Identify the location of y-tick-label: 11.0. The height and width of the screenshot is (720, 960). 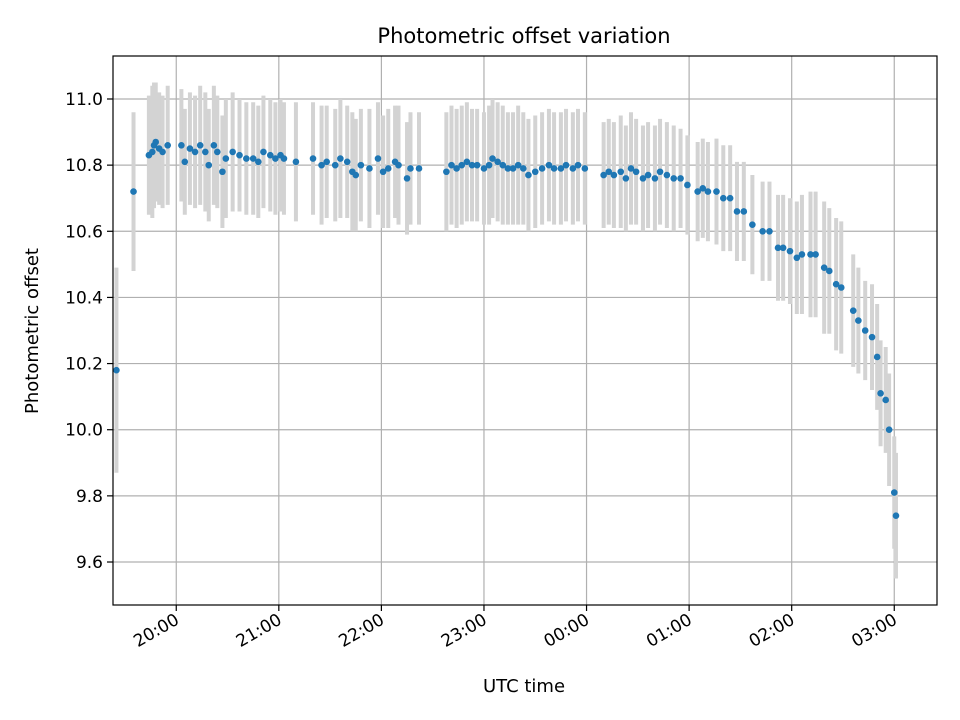
(84, 100).